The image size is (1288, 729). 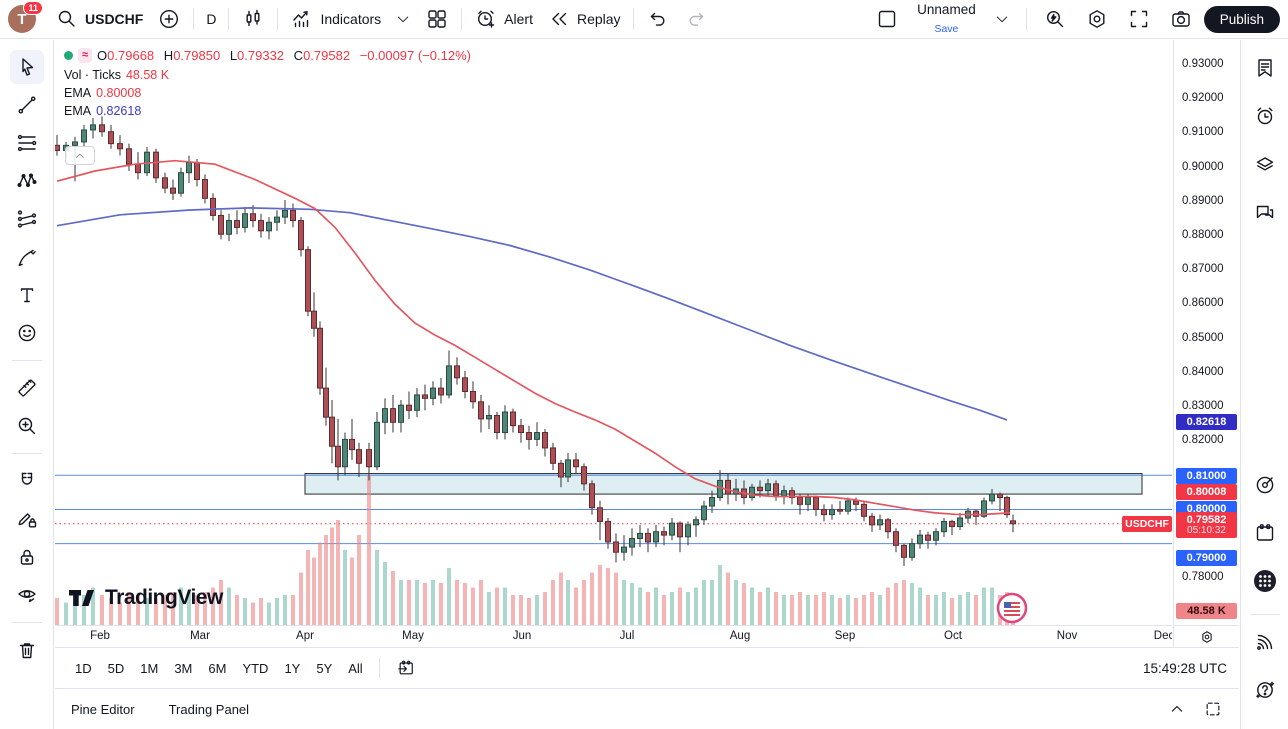 I want to click on grid-layout-button, so click(x=437, y=19).